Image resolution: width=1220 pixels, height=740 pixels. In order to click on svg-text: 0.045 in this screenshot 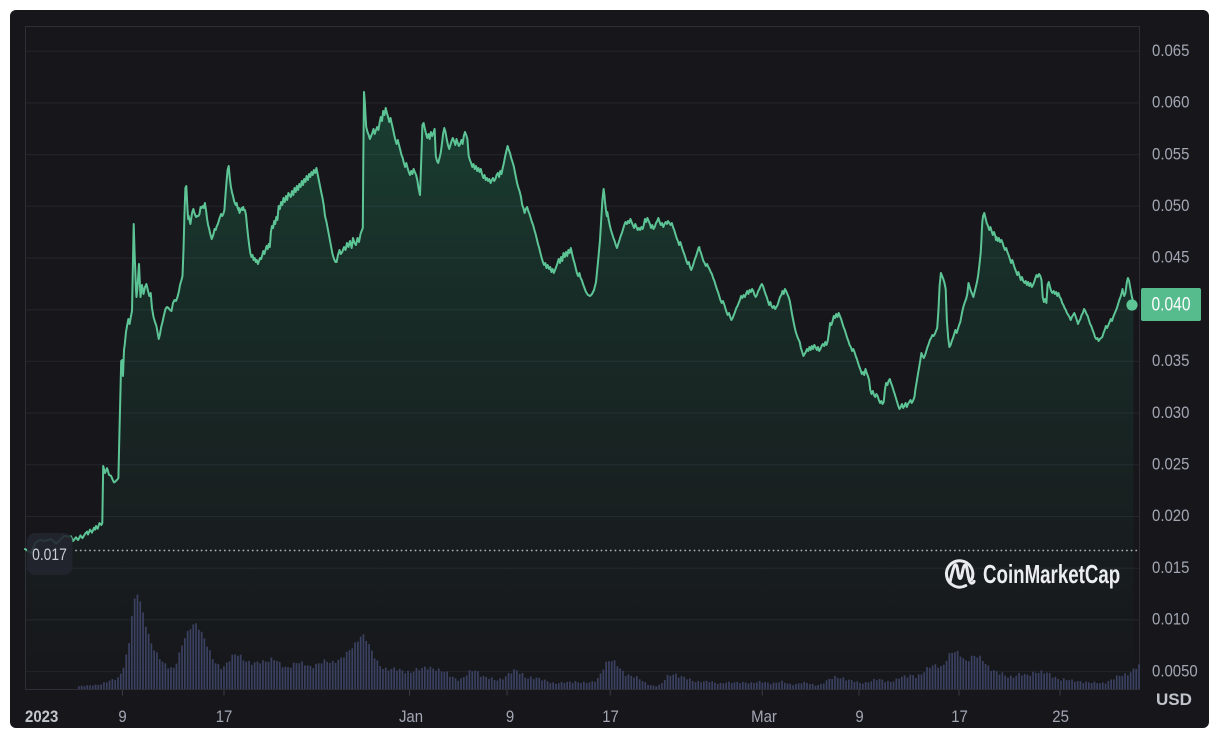, I will do `click(1171, 258)`.